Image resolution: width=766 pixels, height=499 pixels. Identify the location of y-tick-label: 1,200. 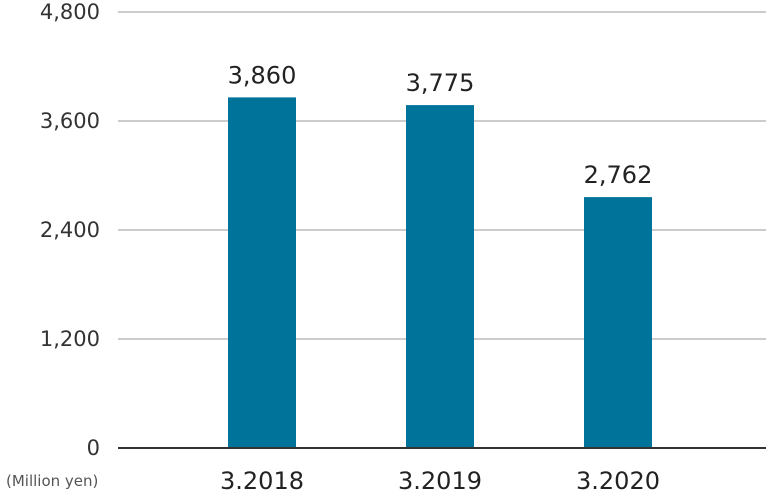
(70, 339).